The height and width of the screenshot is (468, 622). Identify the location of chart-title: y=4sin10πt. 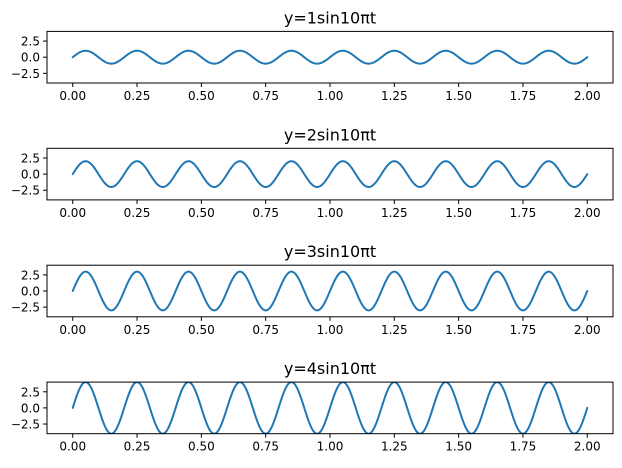
(330, 368).